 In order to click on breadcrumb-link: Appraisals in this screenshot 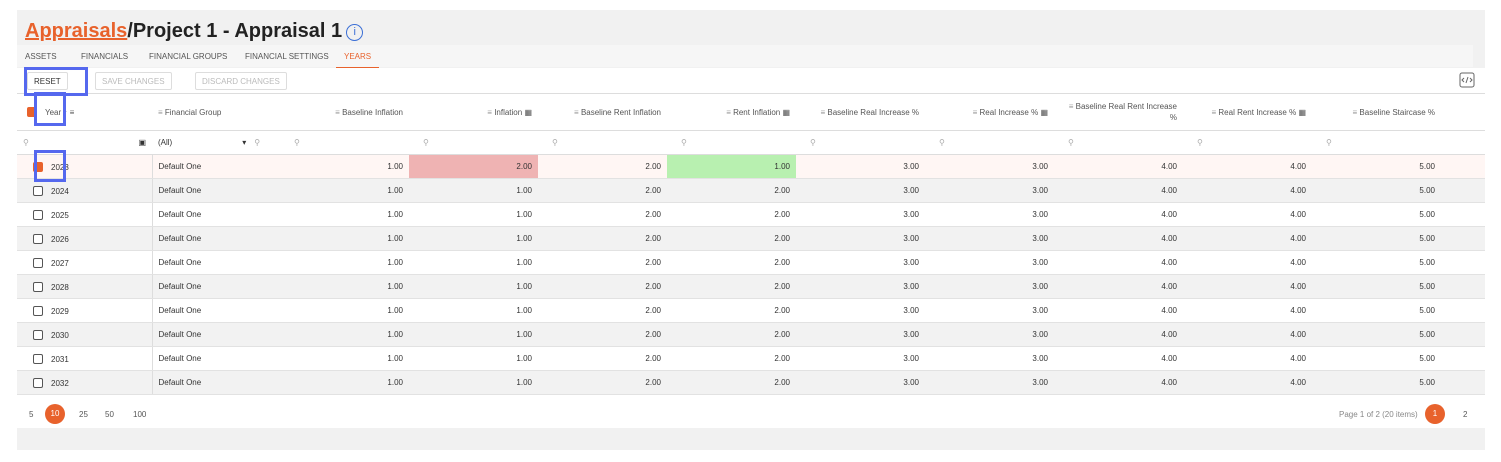, I will do `click(76, 31)`.